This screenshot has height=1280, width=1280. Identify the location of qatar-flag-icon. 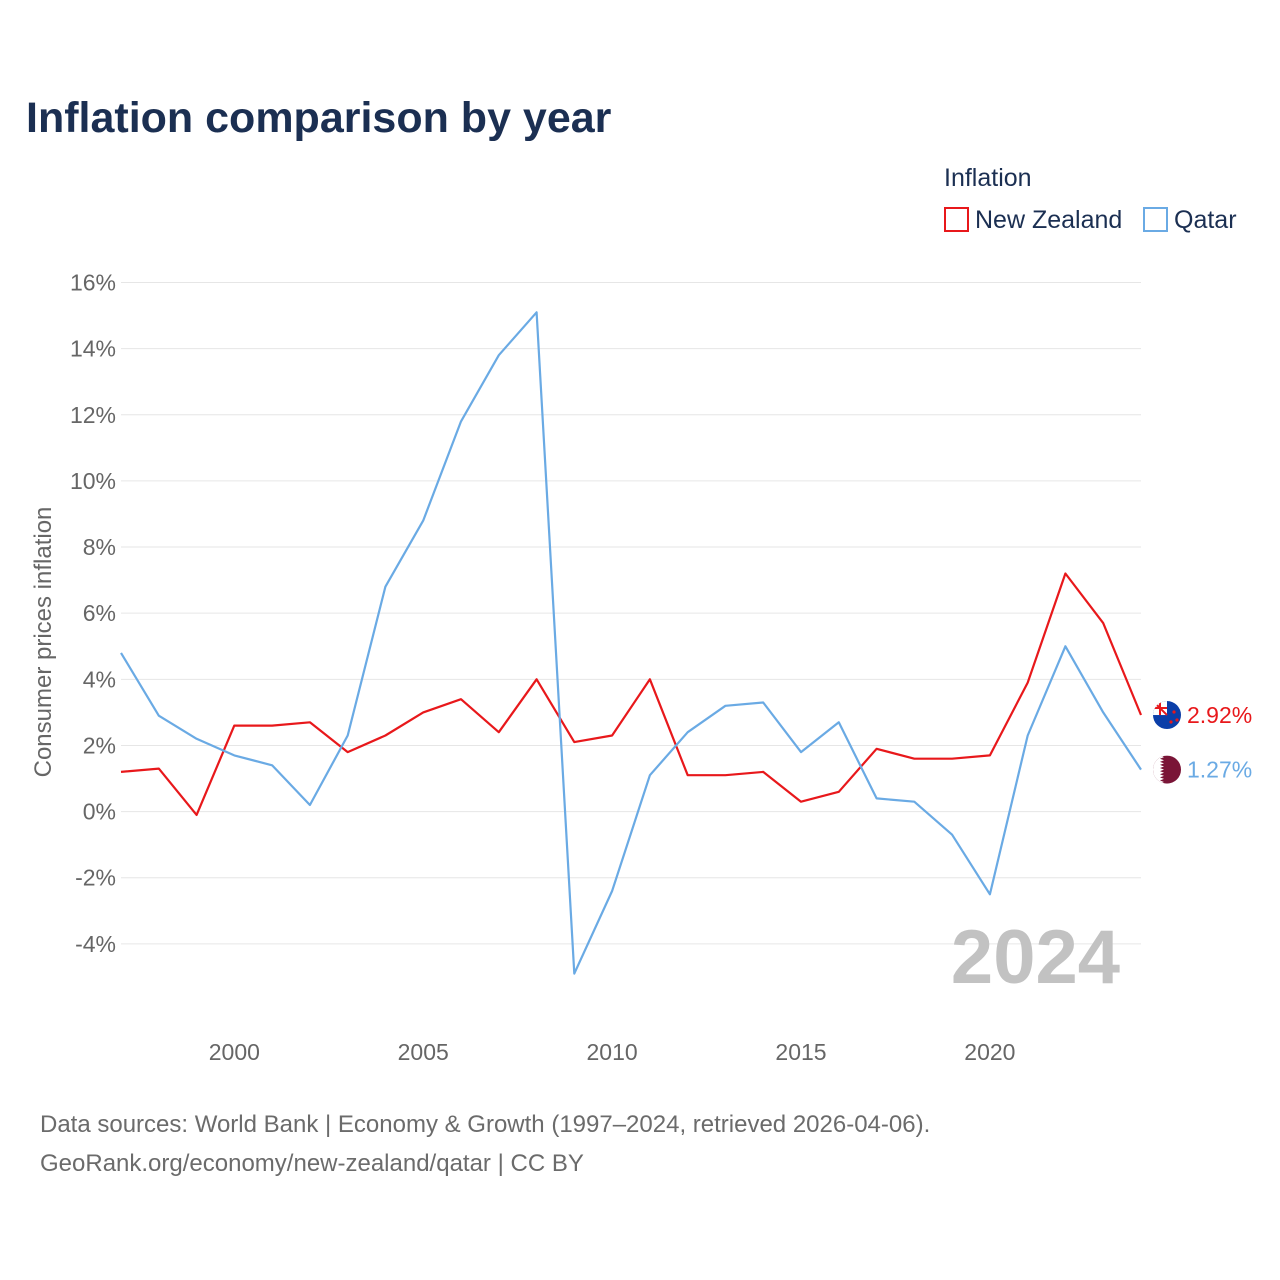
(1167, 769).